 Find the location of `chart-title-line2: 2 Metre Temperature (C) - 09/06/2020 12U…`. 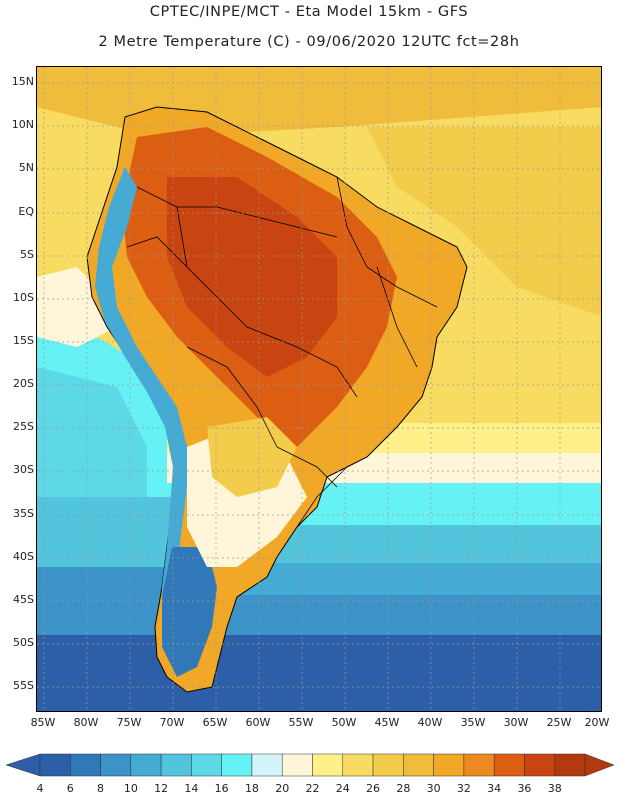

chart-title-line2: 2 Metre Temperature (C) - 09/06/2020 12U… is located at coordinates (309, 42).